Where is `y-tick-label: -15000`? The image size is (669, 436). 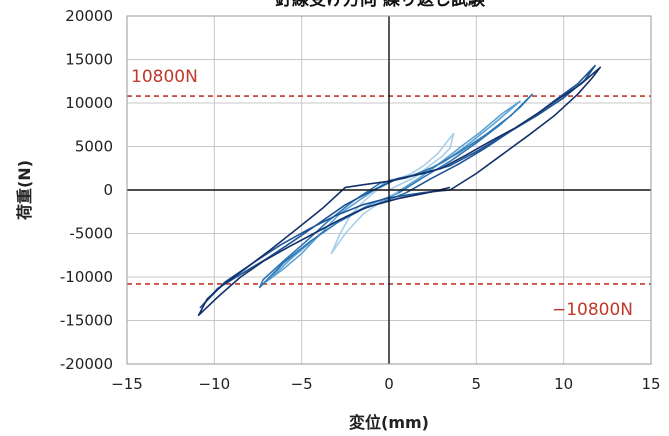
y-tick-label: -15000 is located at coordinates (86, 321).